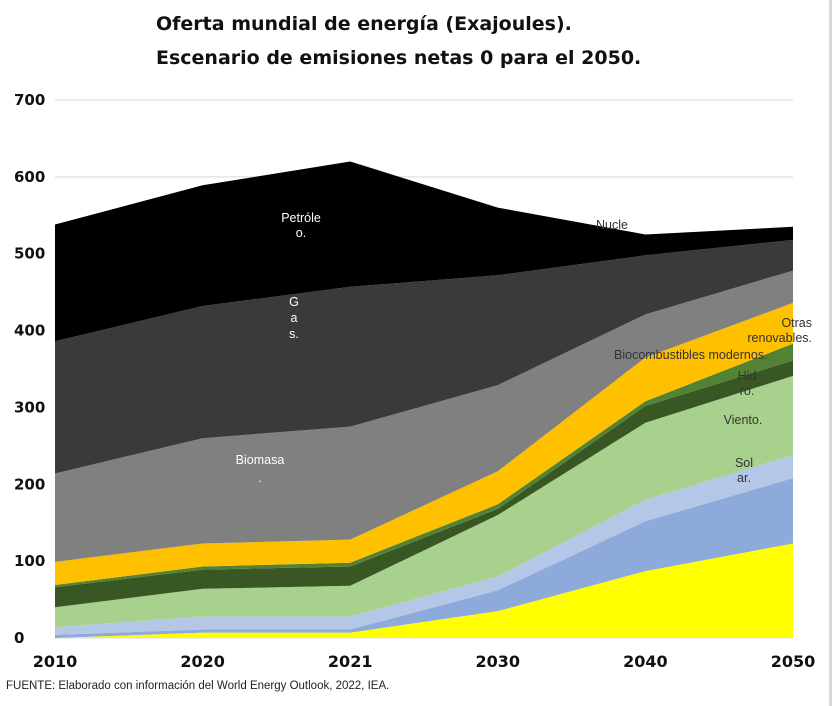 This screenshot has width=832, height=706. Describe the element at coordinates (29, 331) in the screenshot. I see `y-tick-label: 400` at that location.